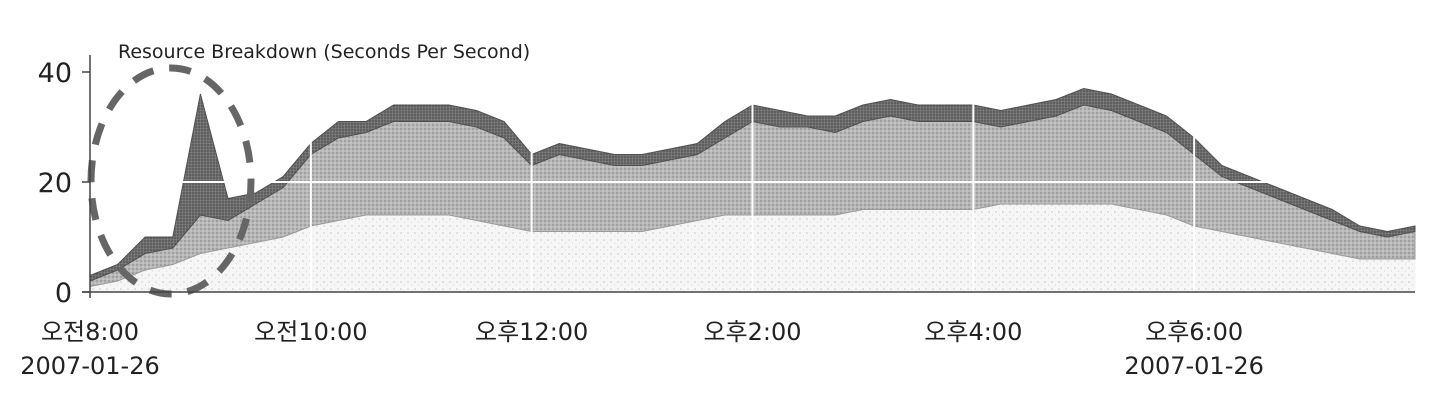  What do you see at coordinates (1194, 332) in the screenshot?
I see `x-tick-label: 오후6:00` at bounding box center [1194, 332].